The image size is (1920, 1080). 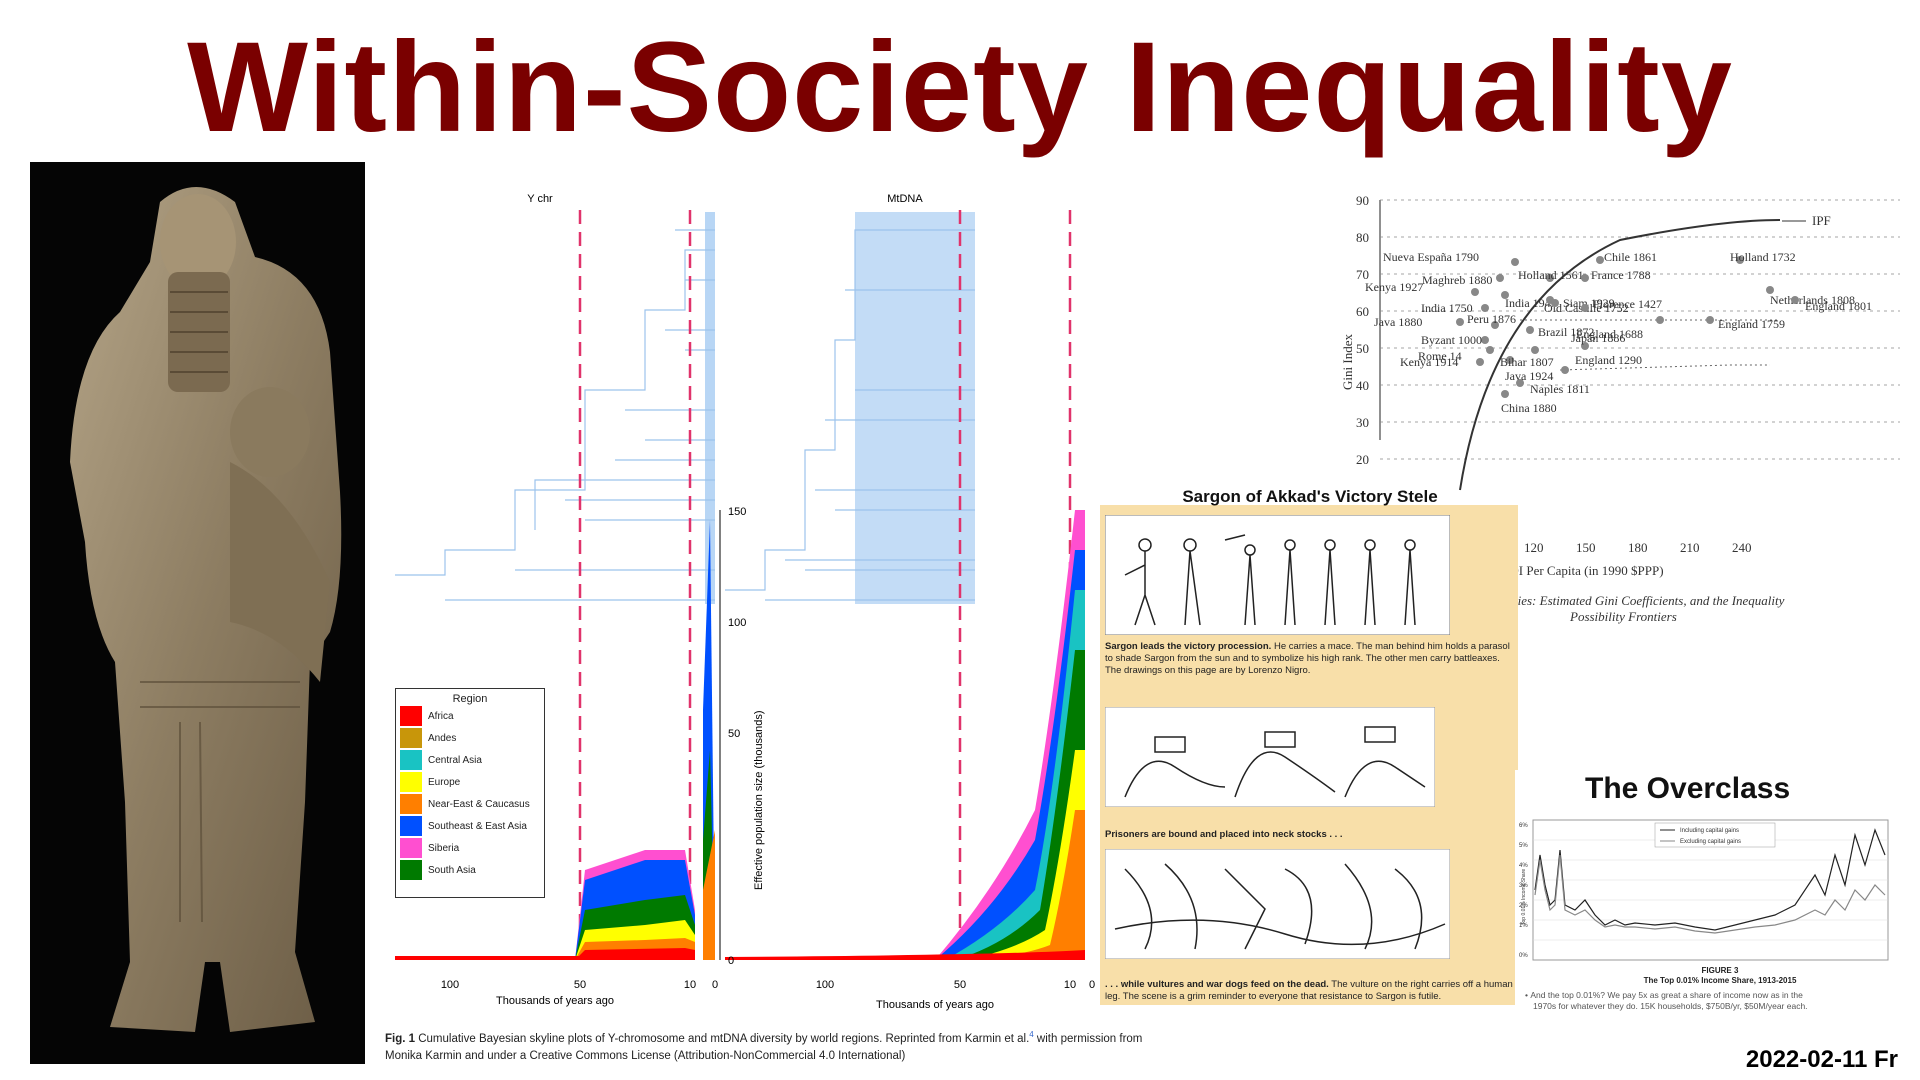 What do you see at coordinates (1523, 926) in the screenshot?
I see `oc-ytick-1: 1%` at bounding box center [1523, 926].